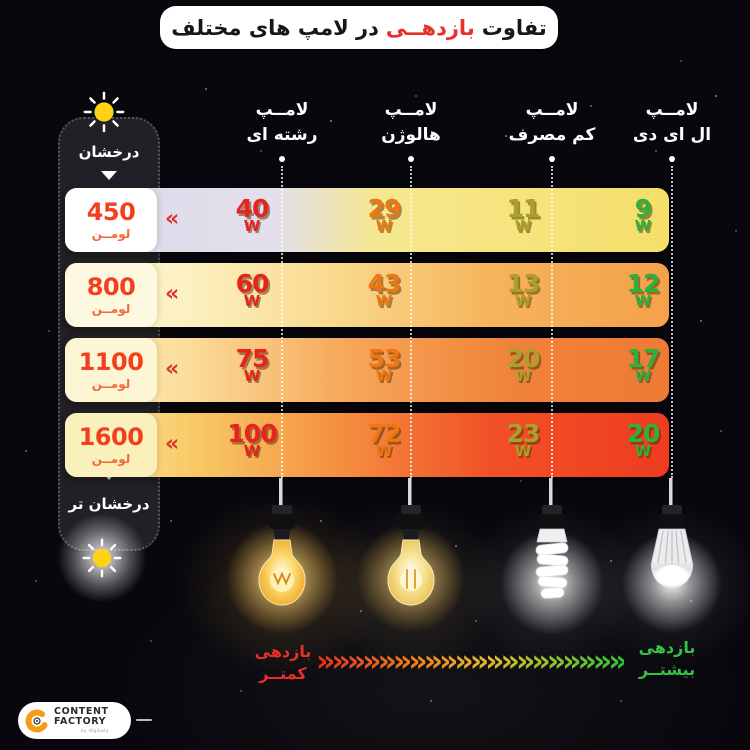  I want to click on header-line2: رشته ای, so click(282, 134).